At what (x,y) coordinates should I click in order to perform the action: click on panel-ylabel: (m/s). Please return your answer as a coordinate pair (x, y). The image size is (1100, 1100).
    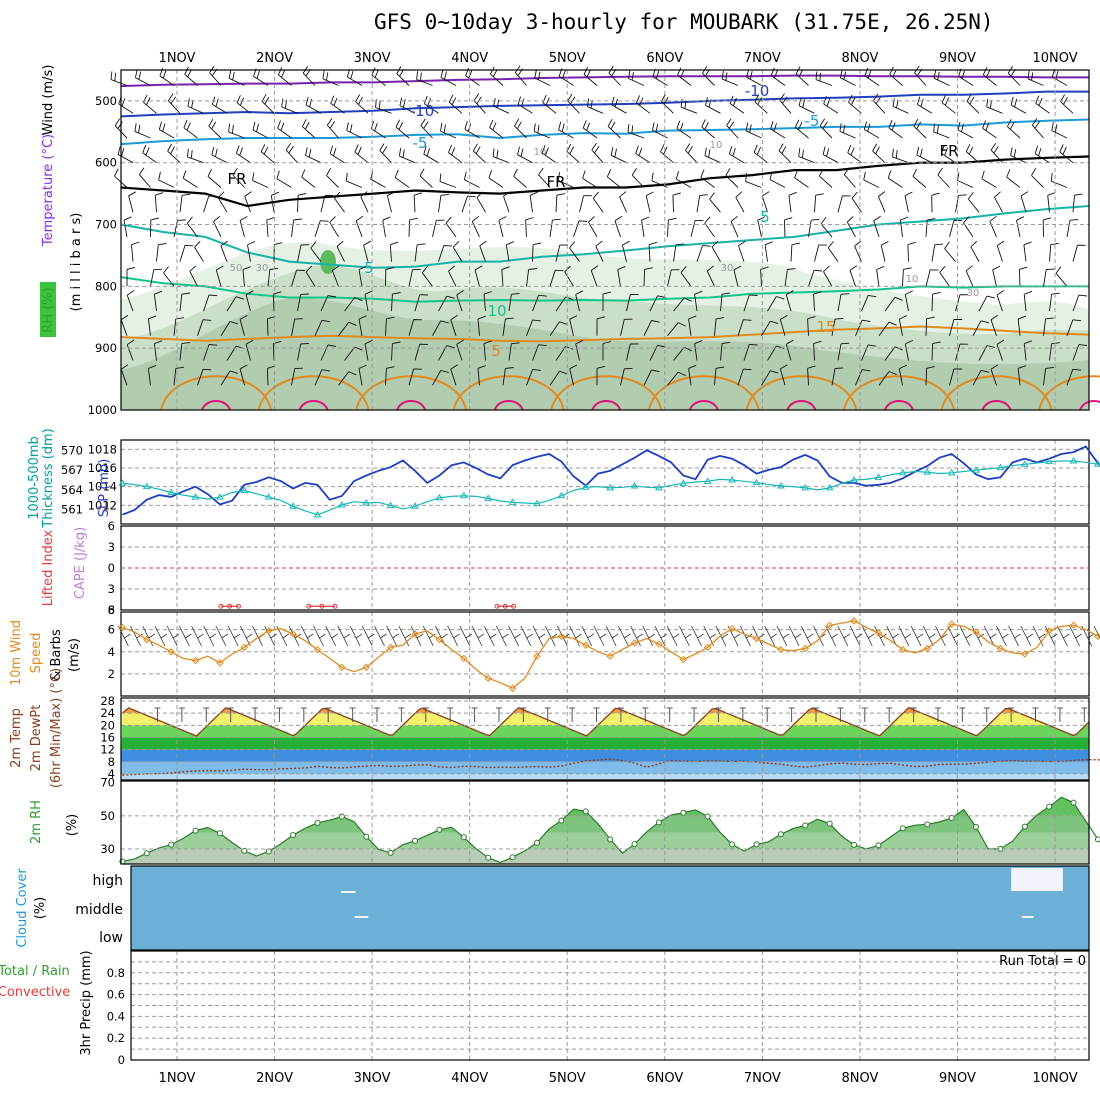
    Looking at the image, I should click on (74, 655).